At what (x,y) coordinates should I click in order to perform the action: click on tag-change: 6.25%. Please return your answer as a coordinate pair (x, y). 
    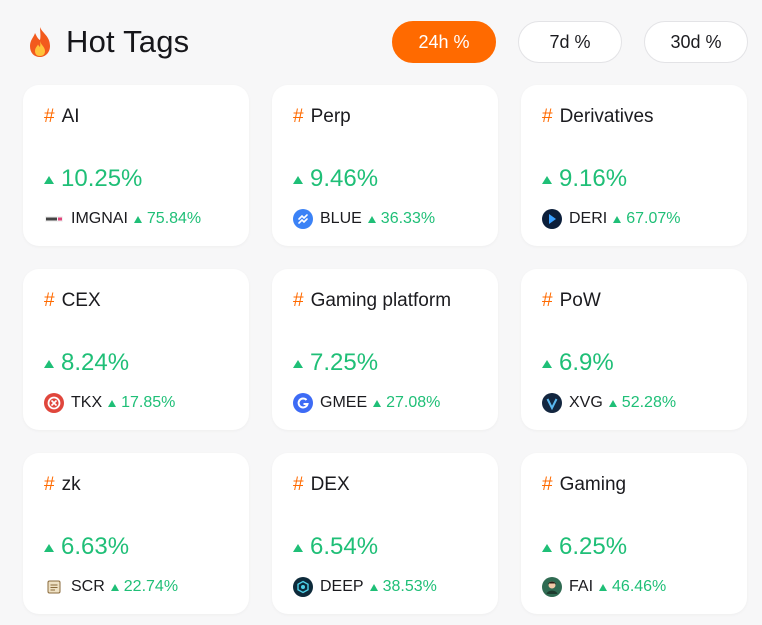
    Looking at the image, I should click on (584, 547).